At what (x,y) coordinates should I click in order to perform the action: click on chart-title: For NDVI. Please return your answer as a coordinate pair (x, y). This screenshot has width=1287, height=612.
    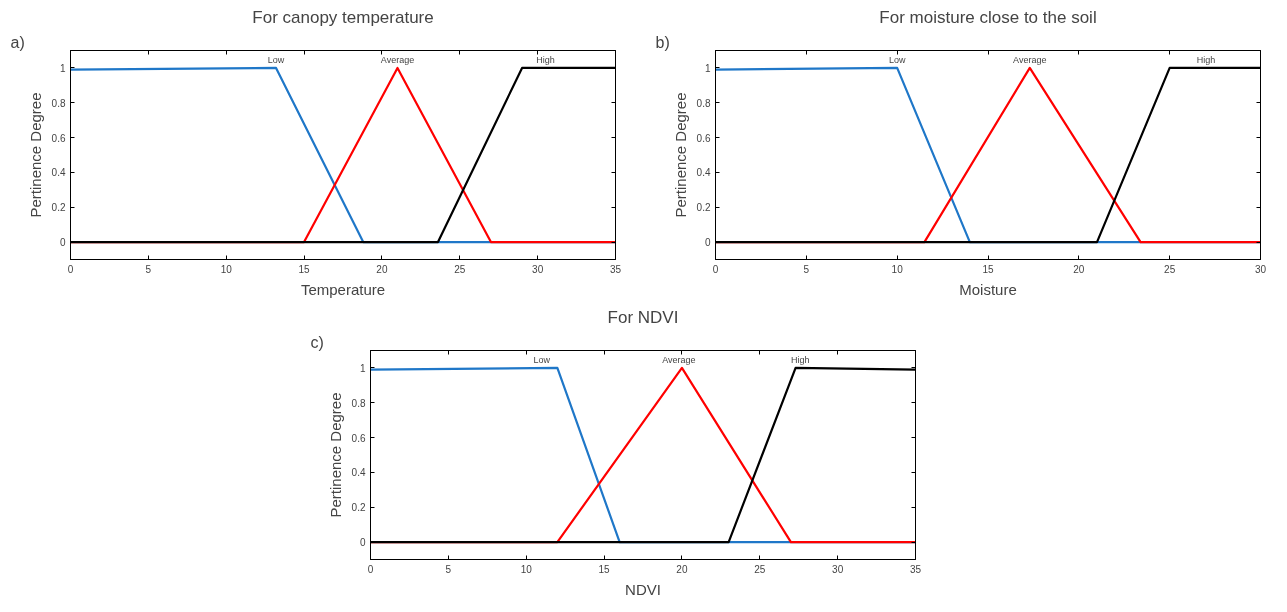
    Looking at the image, I should click on (643, 317).